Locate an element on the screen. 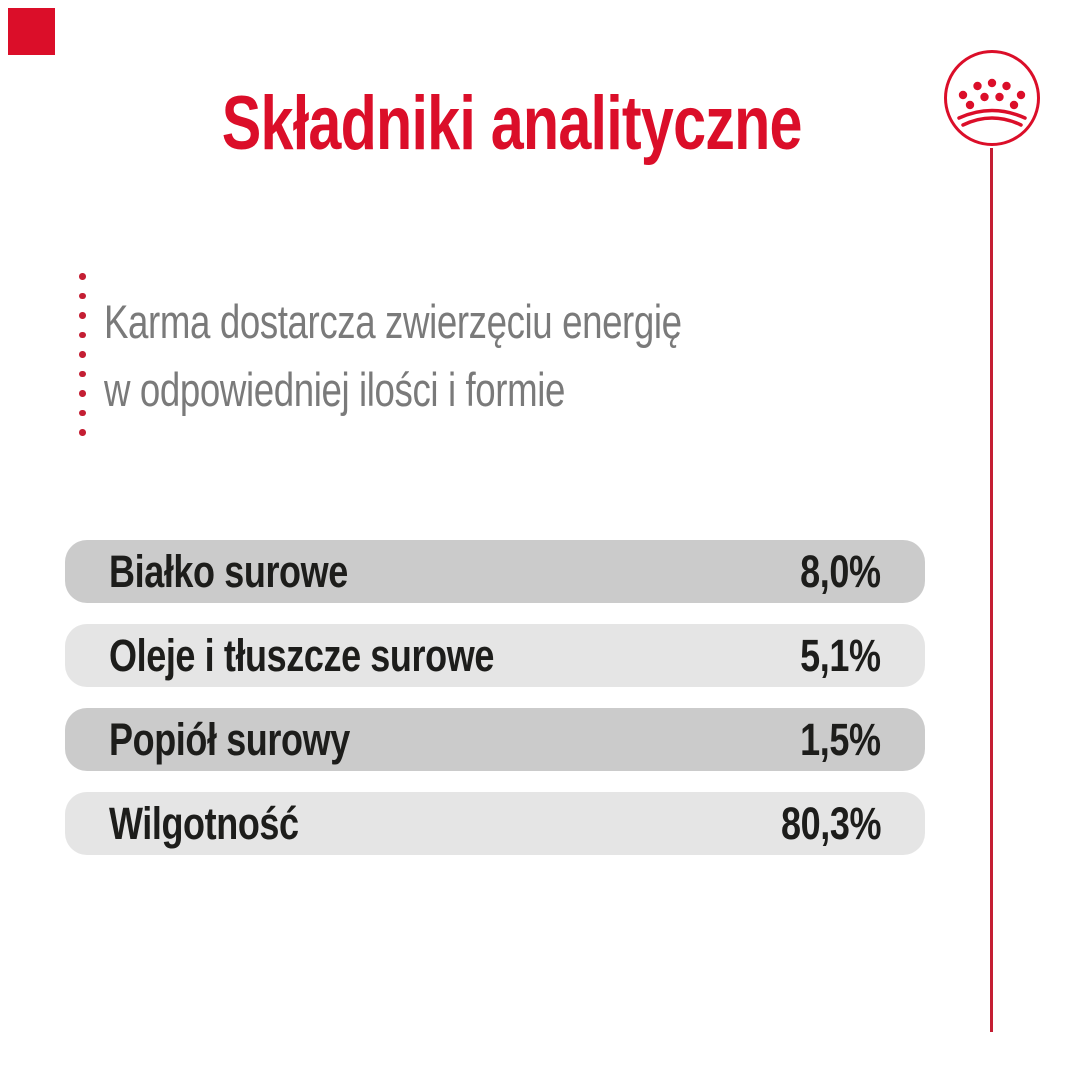  royal-canin-logo is located at coordinates (992, 98).